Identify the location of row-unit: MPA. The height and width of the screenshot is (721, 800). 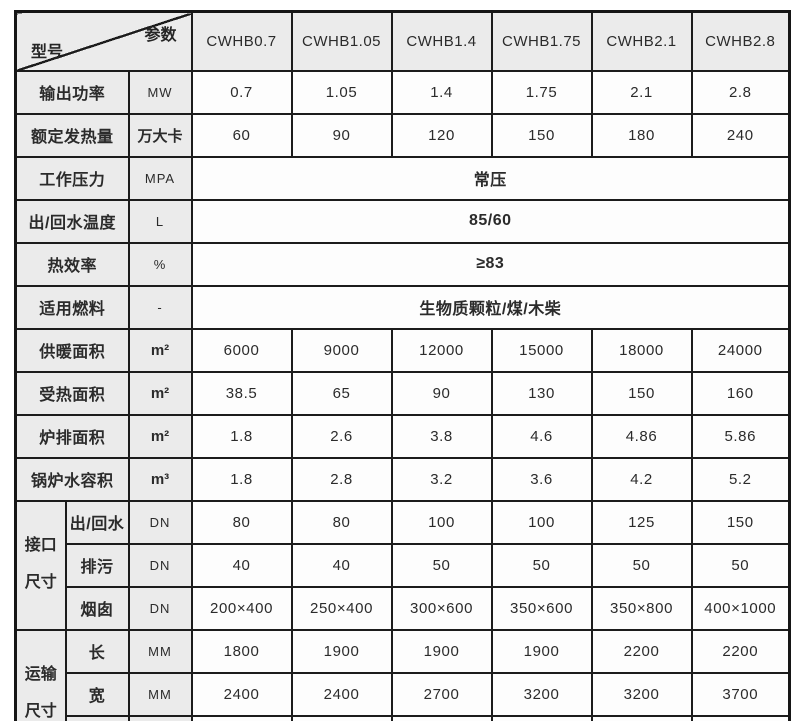
(160, 178).